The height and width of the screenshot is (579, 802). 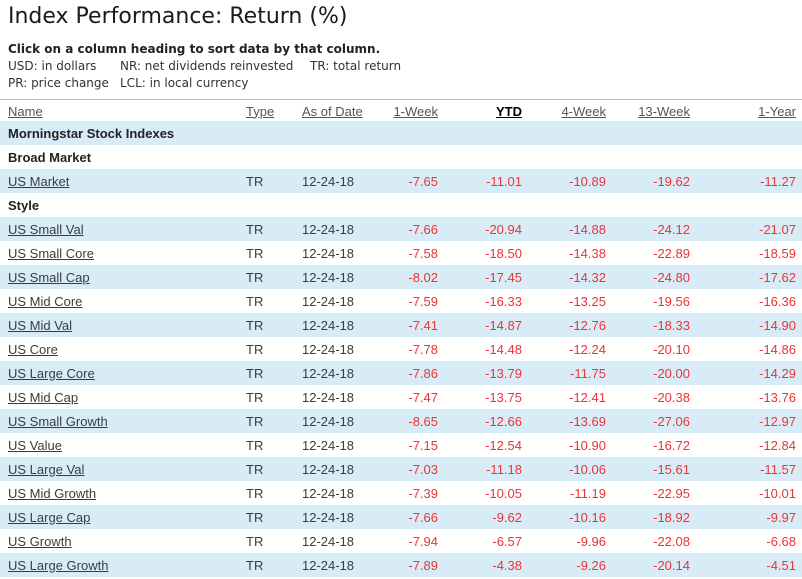 I want to click on page-title: Index Performance: Return (%), so click(x=178, y=16).